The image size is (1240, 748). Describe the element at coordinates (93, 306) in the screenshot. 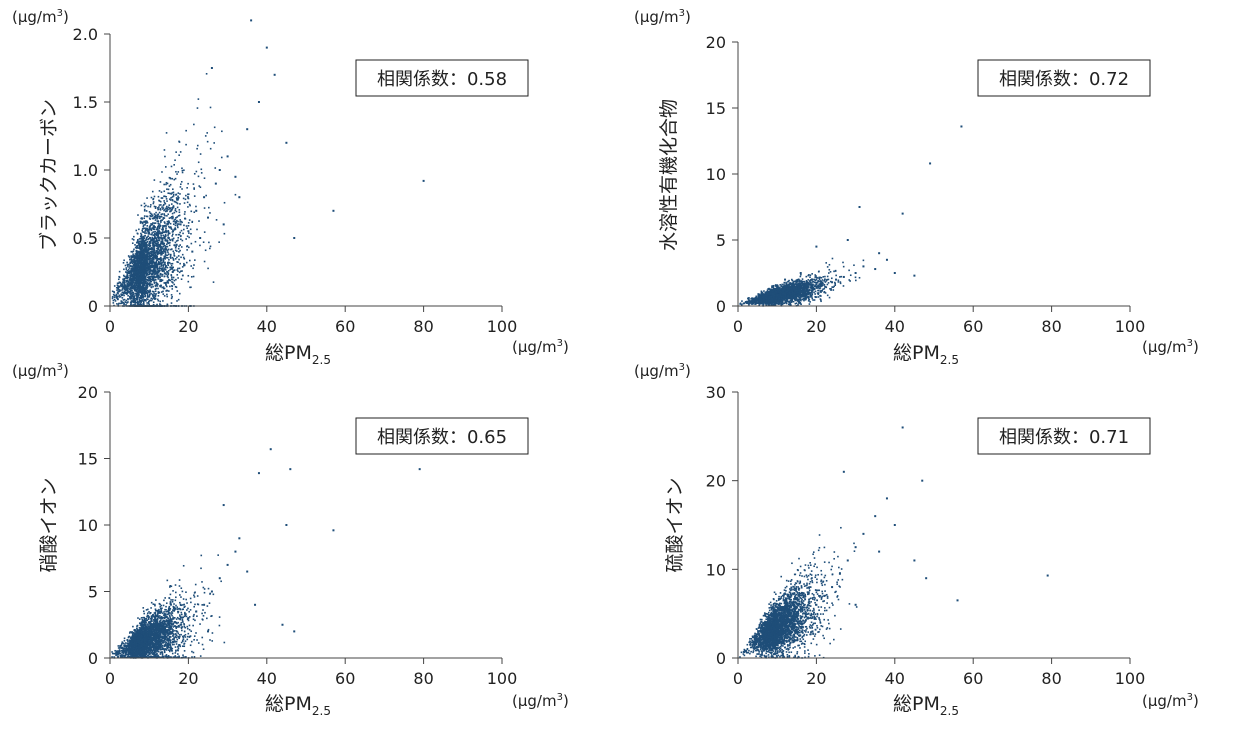

I see `y-tick-label: 0` at that location.